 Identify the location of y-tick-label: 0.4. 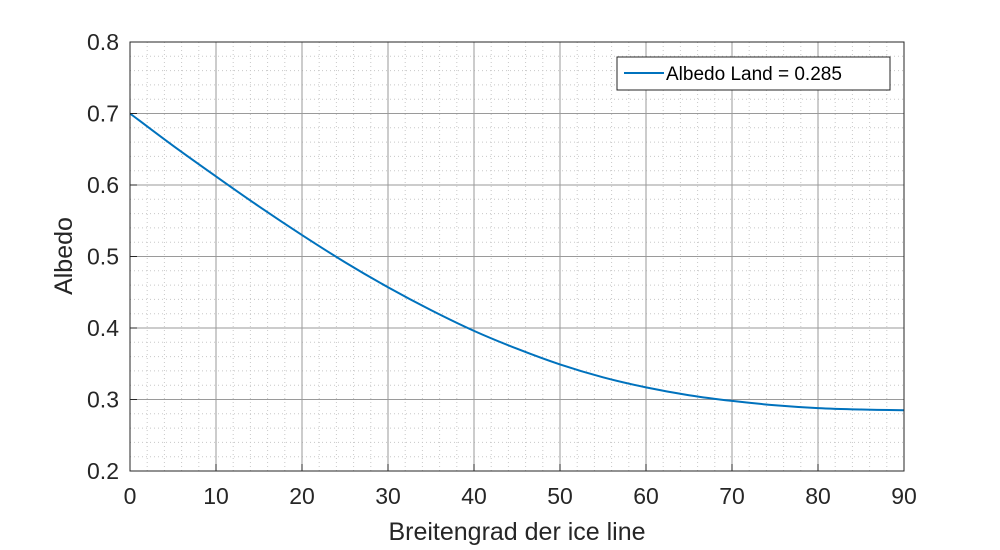
(103, 328).